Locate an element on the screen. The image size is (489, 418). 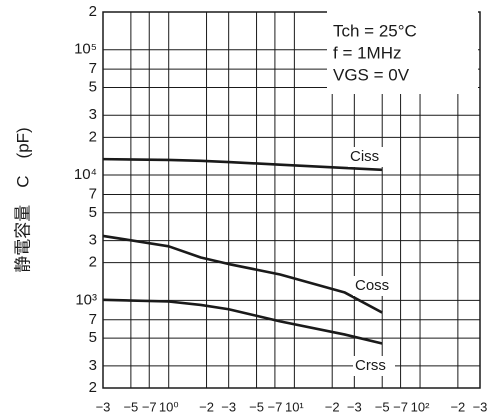
y-axis-title: 静電容量 C (pF) is located at coordinates (22, 199).